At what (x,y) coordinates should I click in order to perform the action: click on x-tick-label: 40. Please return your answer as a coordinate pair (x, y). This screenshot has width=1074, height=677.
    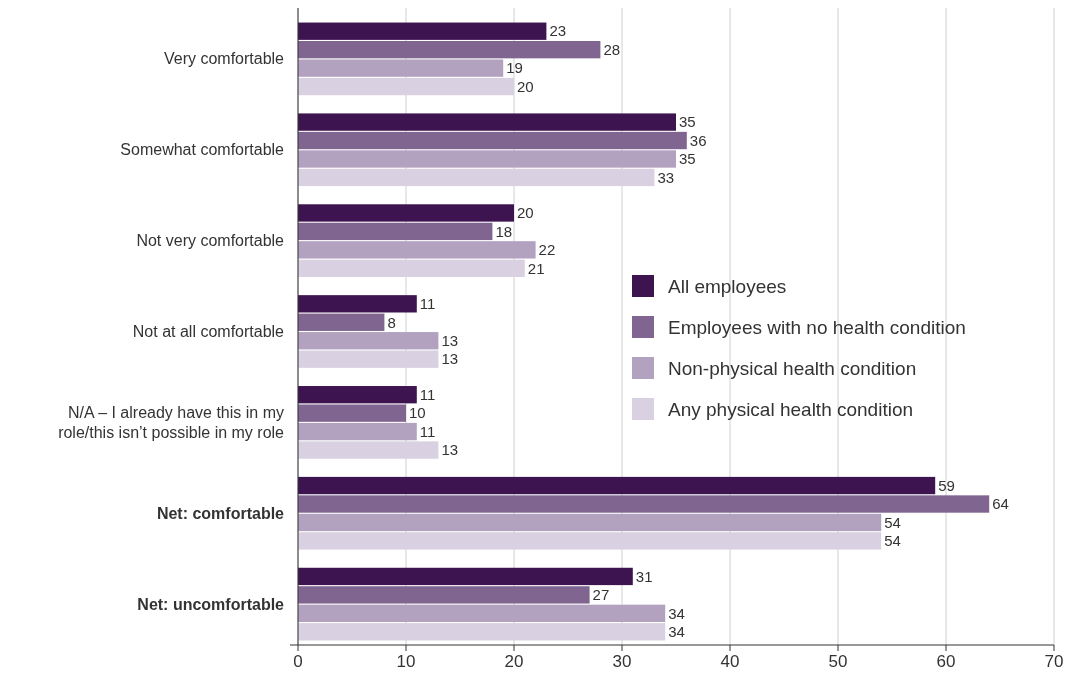
    Looking at the image, I should click on (730, 661).